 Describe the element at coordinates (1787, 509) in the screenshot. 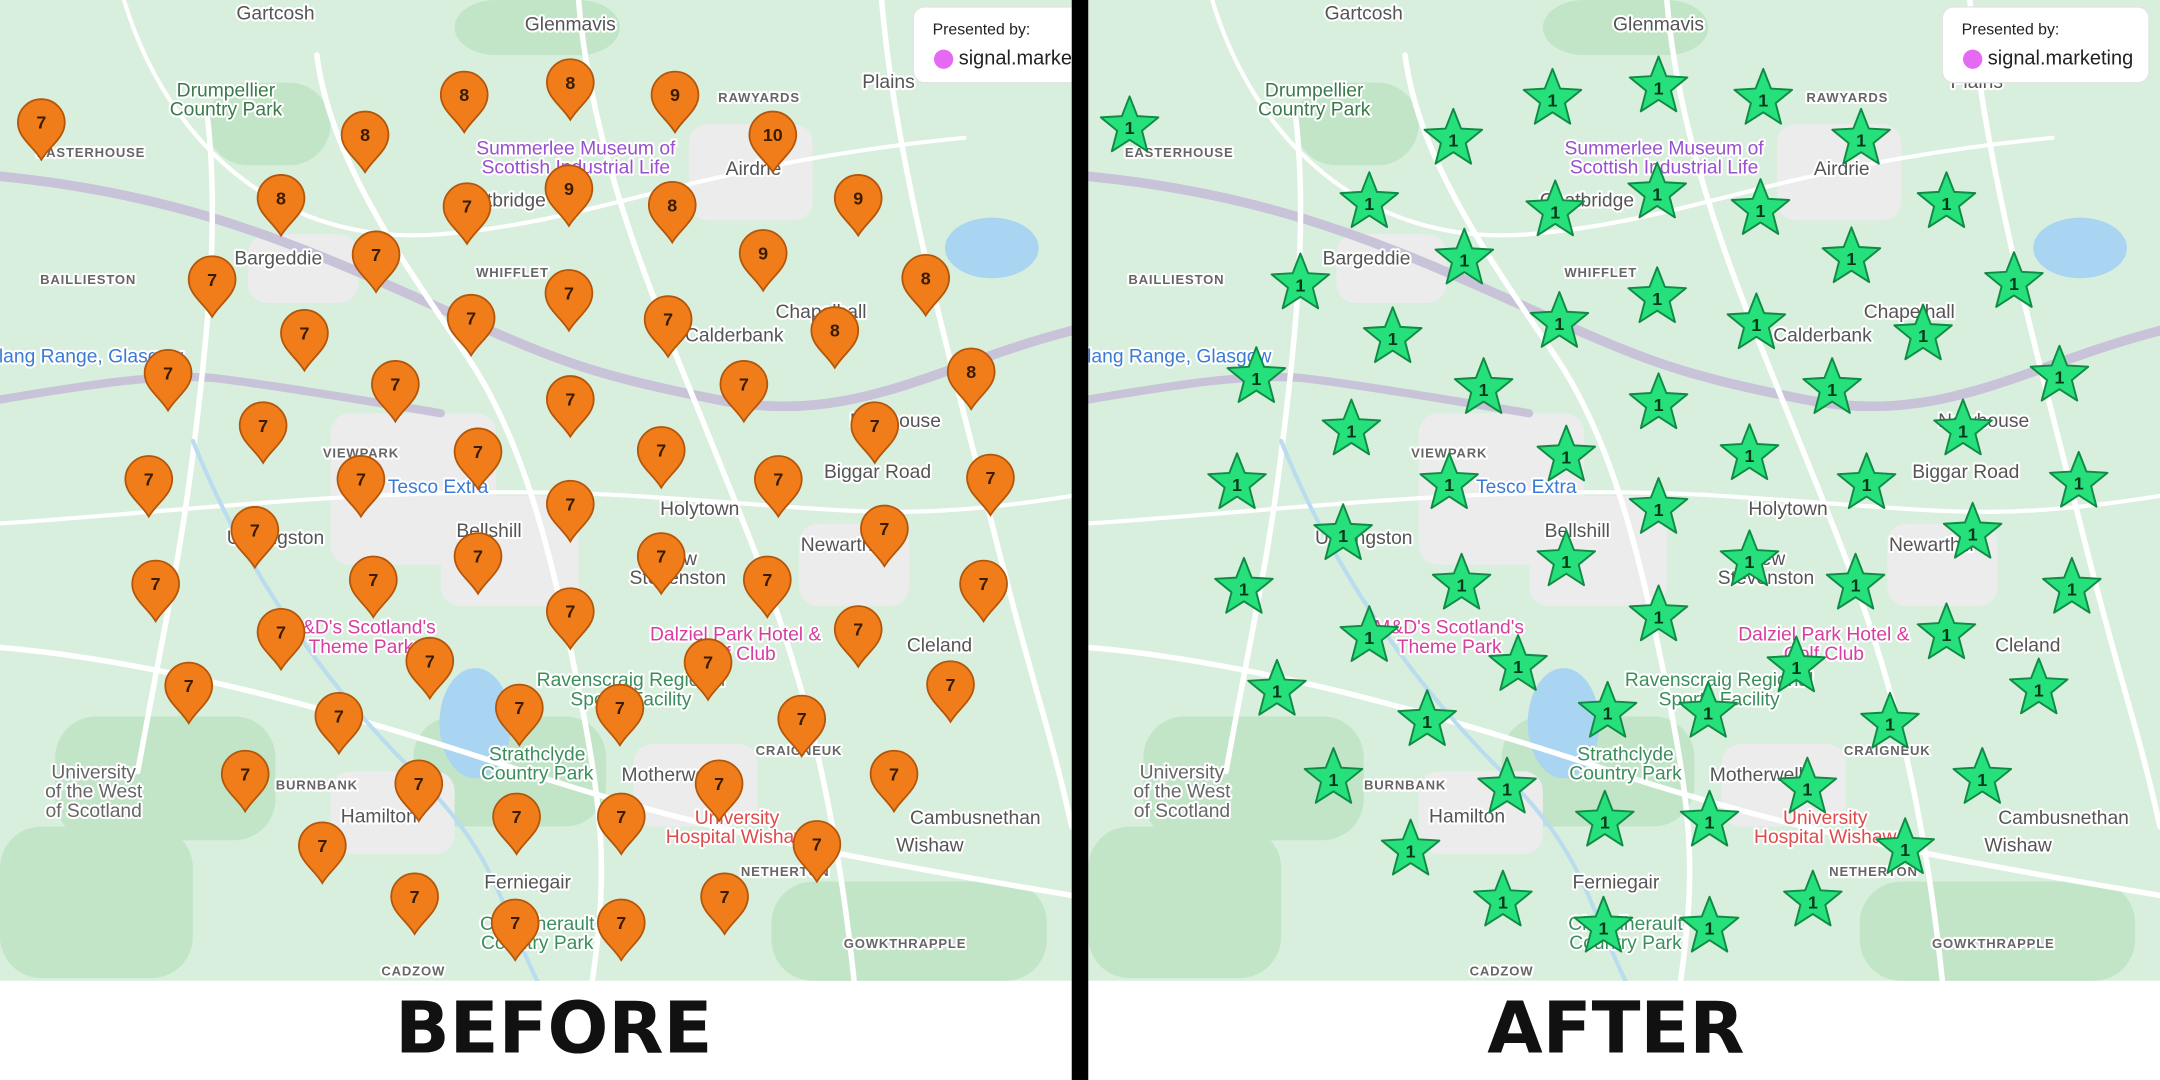

I see `place-label-line: Holytown` at that location.